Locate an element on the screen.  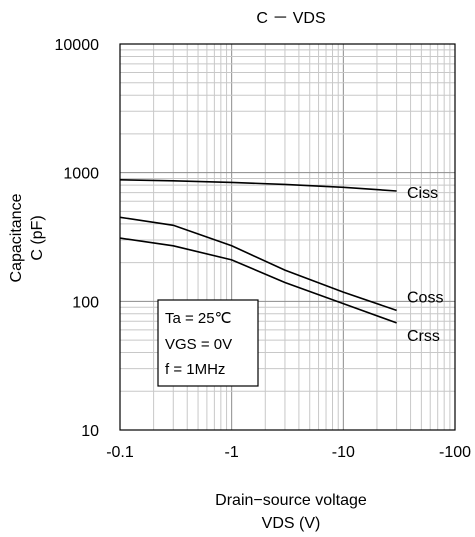
conditions-box-frame is located at coordinates (208, 343).